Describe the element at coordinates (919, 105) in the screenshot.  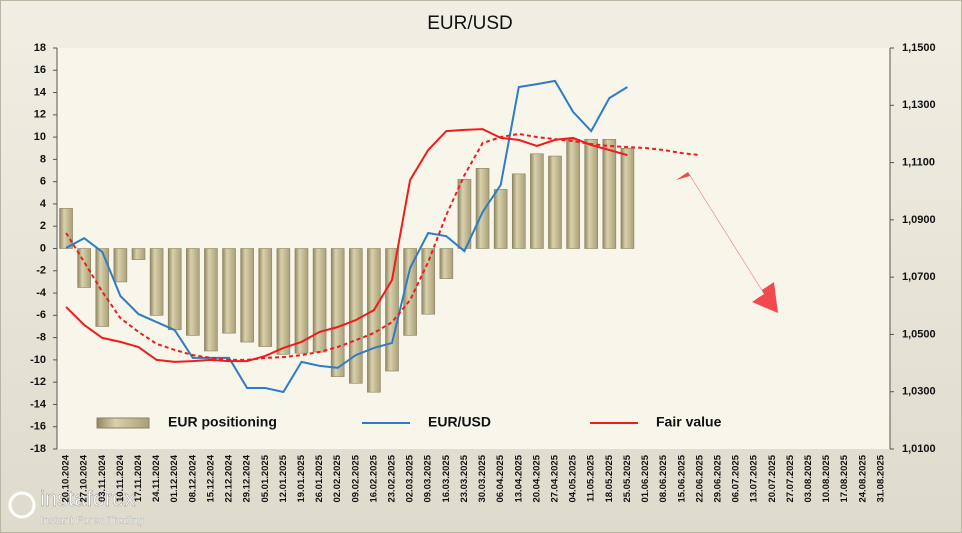
I see `y2-tick-label: 1,1300` at that location.